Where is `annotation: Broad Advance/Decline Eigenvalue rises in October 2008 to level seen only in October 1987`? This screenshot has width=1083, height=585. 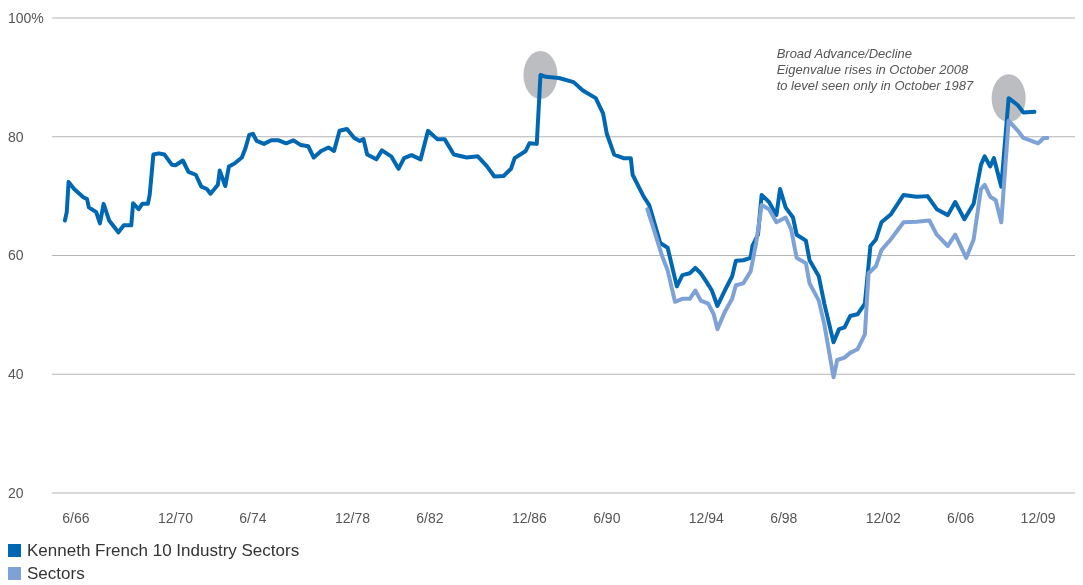 annotation: Broad Advance/Decline Eigenvalue rises in October 2008 to level seen only in October 1987 is located at coordinates (875, 70).